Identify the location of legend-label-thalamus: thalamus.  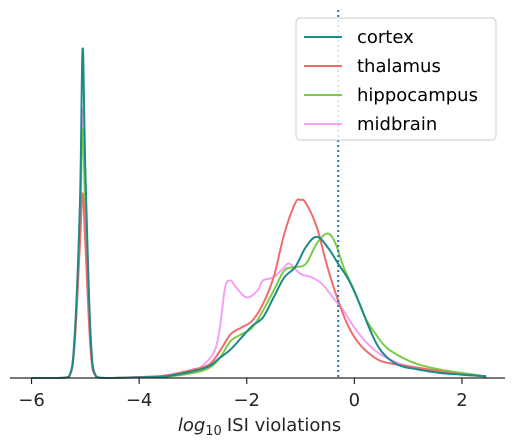
(399, 66).